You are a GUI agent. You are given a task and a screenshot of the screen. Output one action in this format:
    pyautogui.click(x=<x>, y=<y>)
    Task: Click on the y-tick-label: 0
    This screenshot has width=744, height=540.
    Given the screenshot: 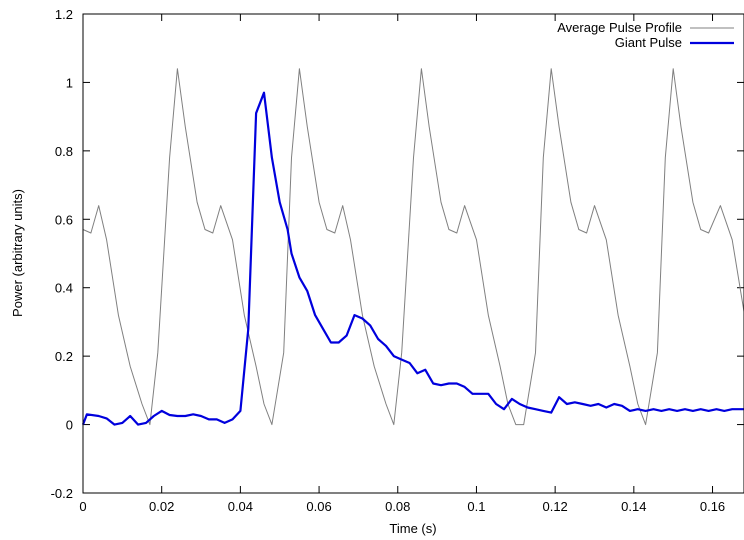 What is the action you would take?
    pyautogui.click(x=69, y=425)
    